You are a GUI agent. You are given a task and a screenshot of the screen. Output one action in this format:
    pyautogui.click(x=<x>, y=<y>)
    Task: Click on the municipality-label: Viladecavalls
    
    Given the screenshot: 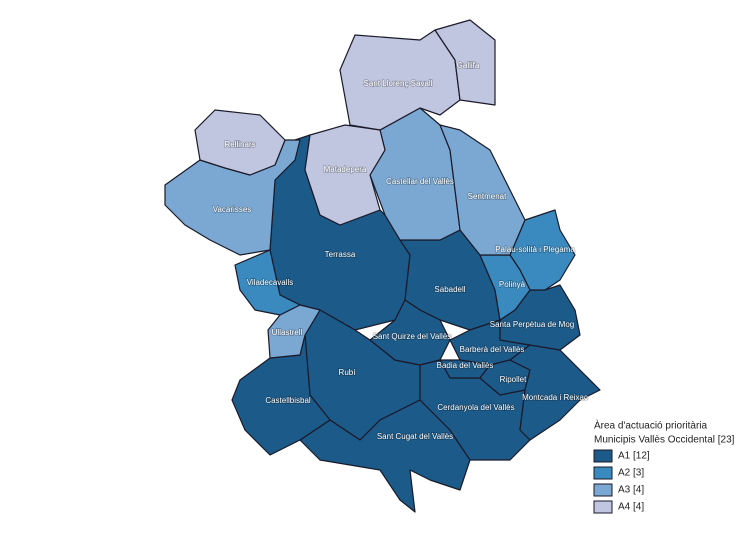 What is the action you would take?
    pyautogui.click(x=270, y=282)
    